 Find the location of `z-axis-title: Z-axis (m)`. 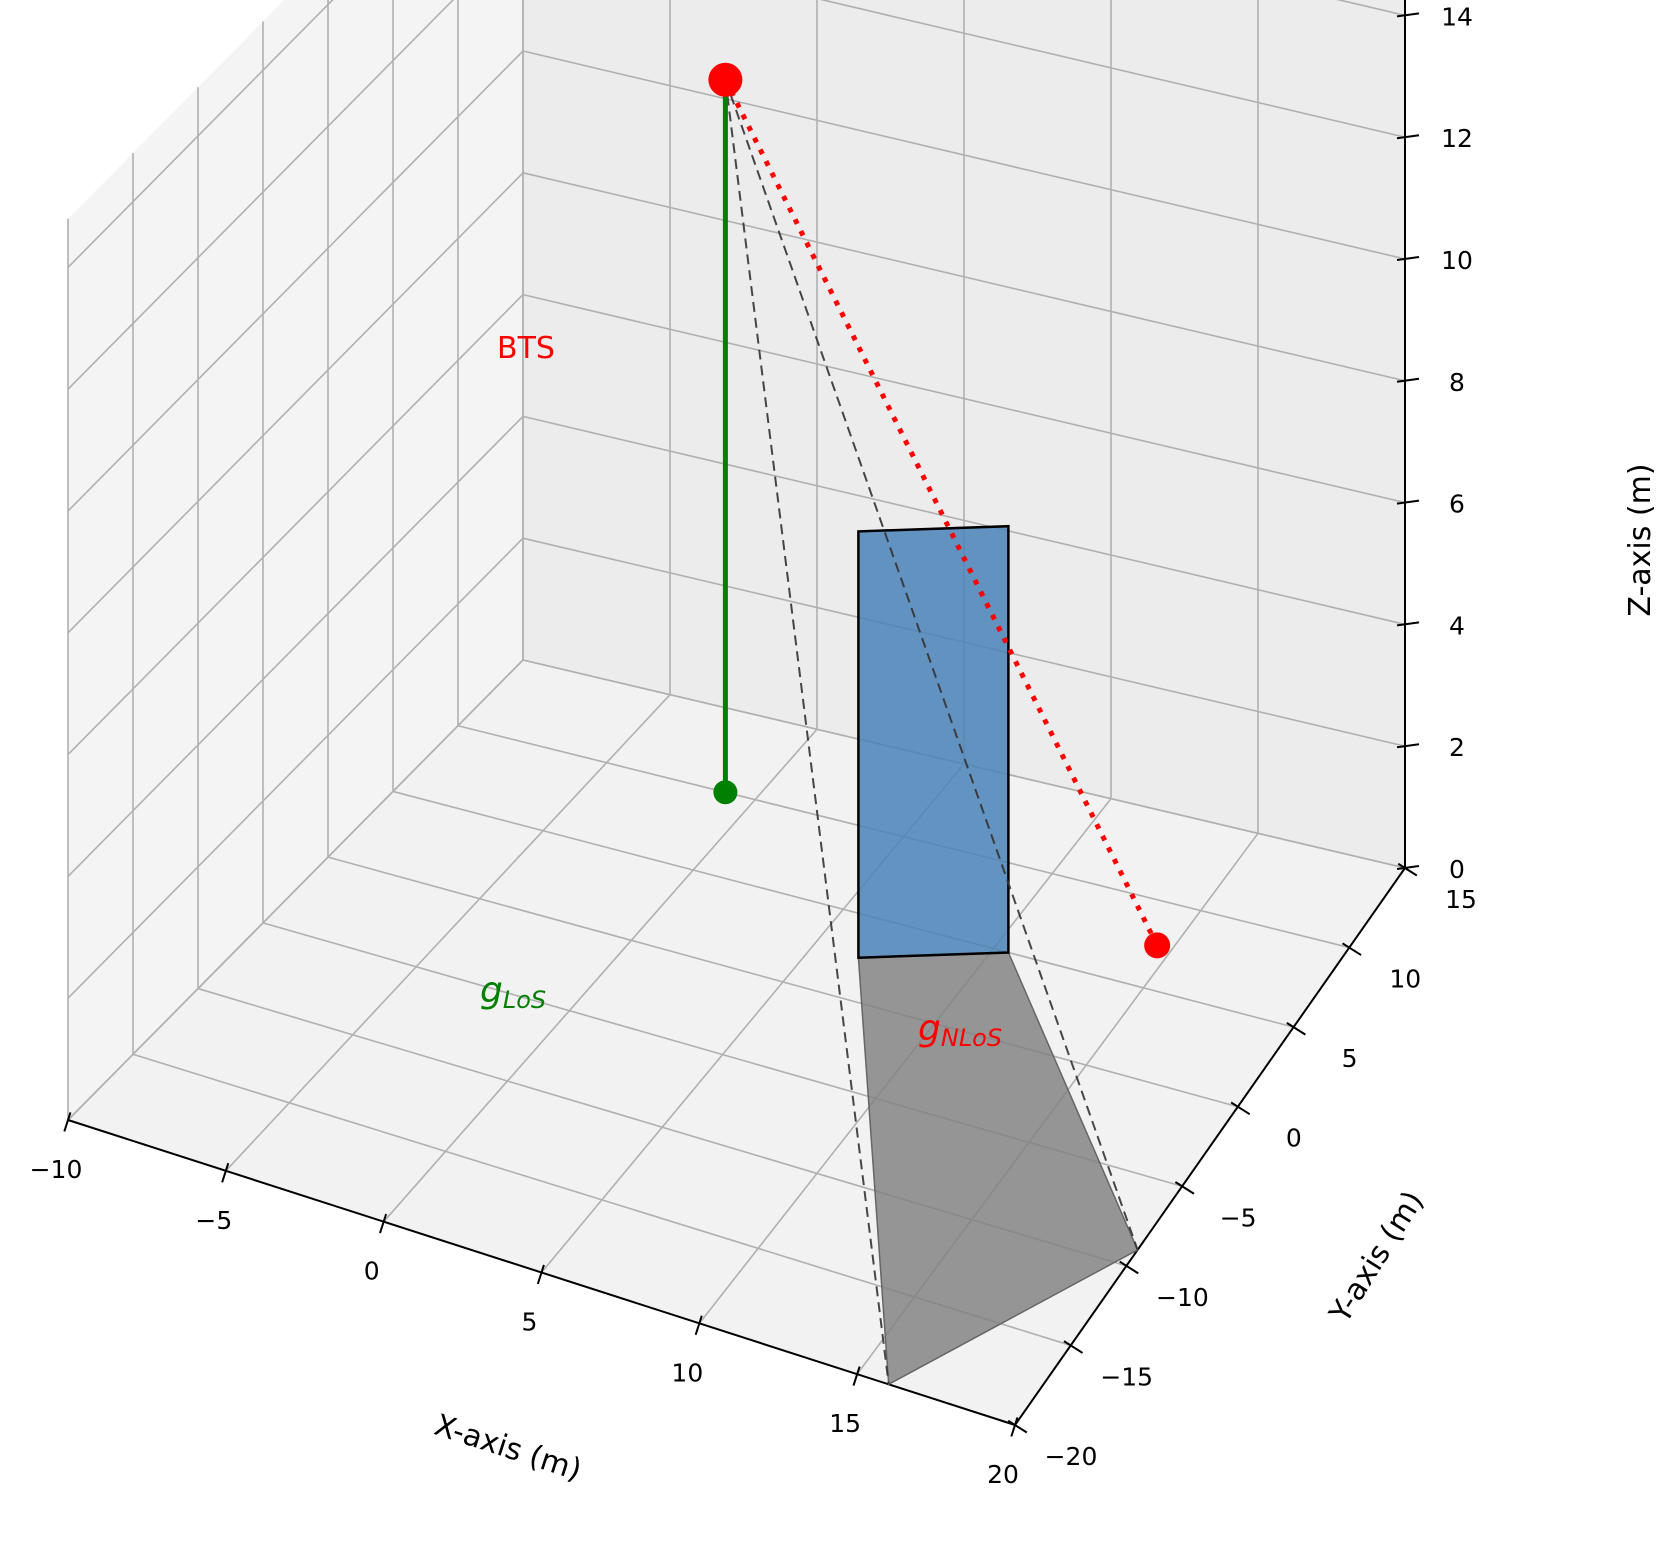

z-axis-title: Z-axis (m) is located at coordinates (1640, 539).